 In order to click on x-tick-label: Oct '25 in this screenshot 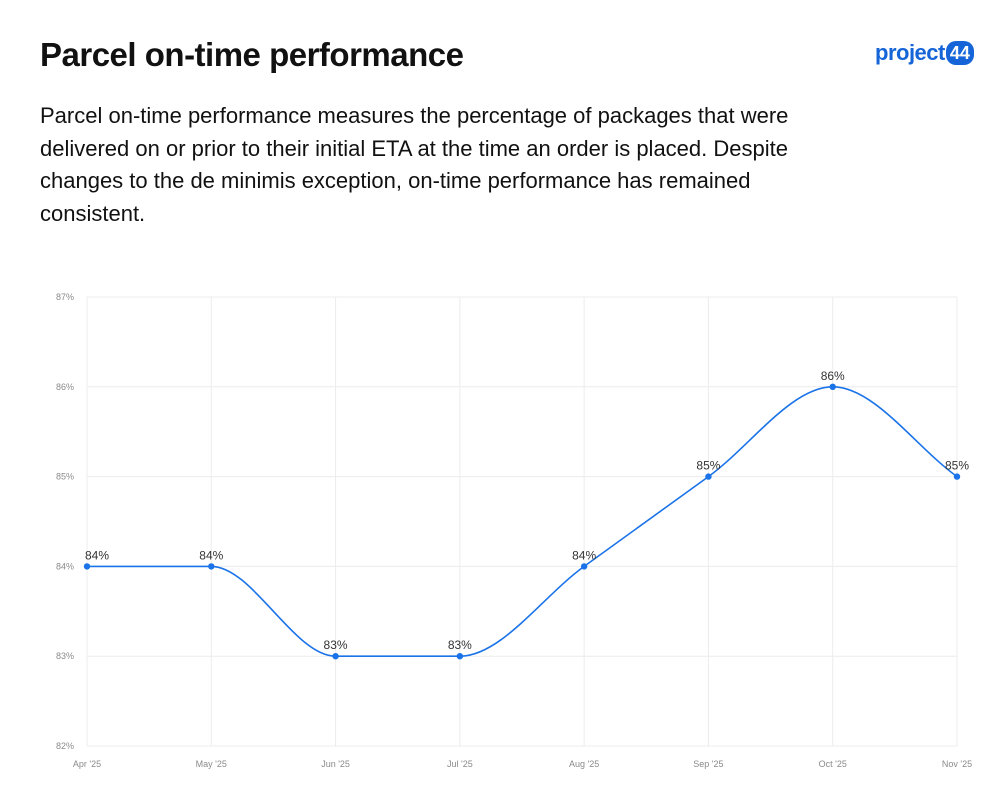, I will do `click(833, 764)`.